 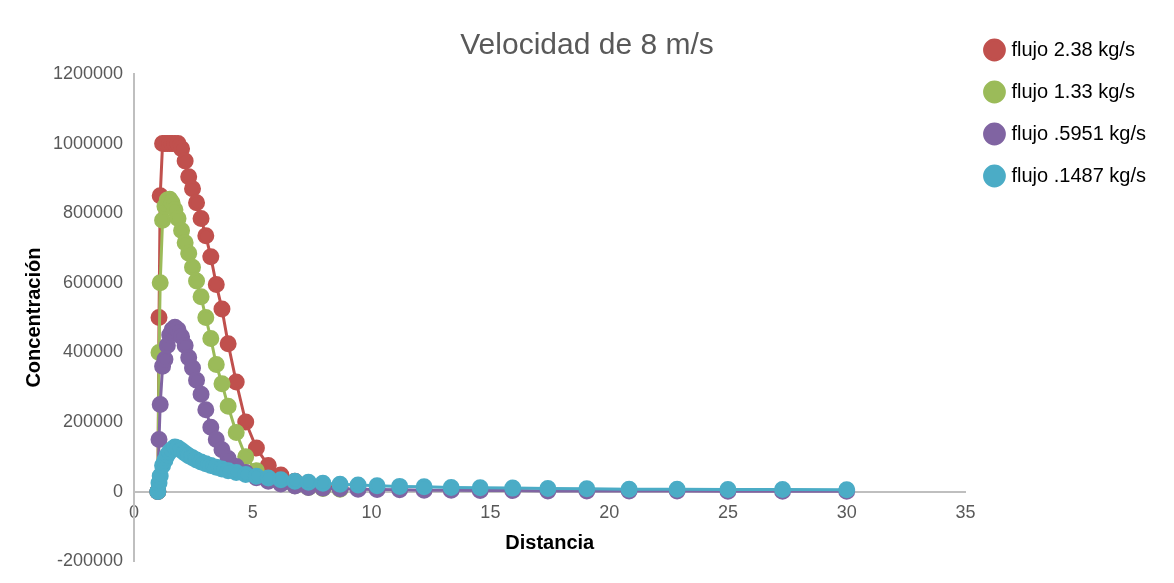 What do you see at coordinates (93, 351) in the screenshot?
I see `y-tick-label: 400000` at bounding box center [93, 351].